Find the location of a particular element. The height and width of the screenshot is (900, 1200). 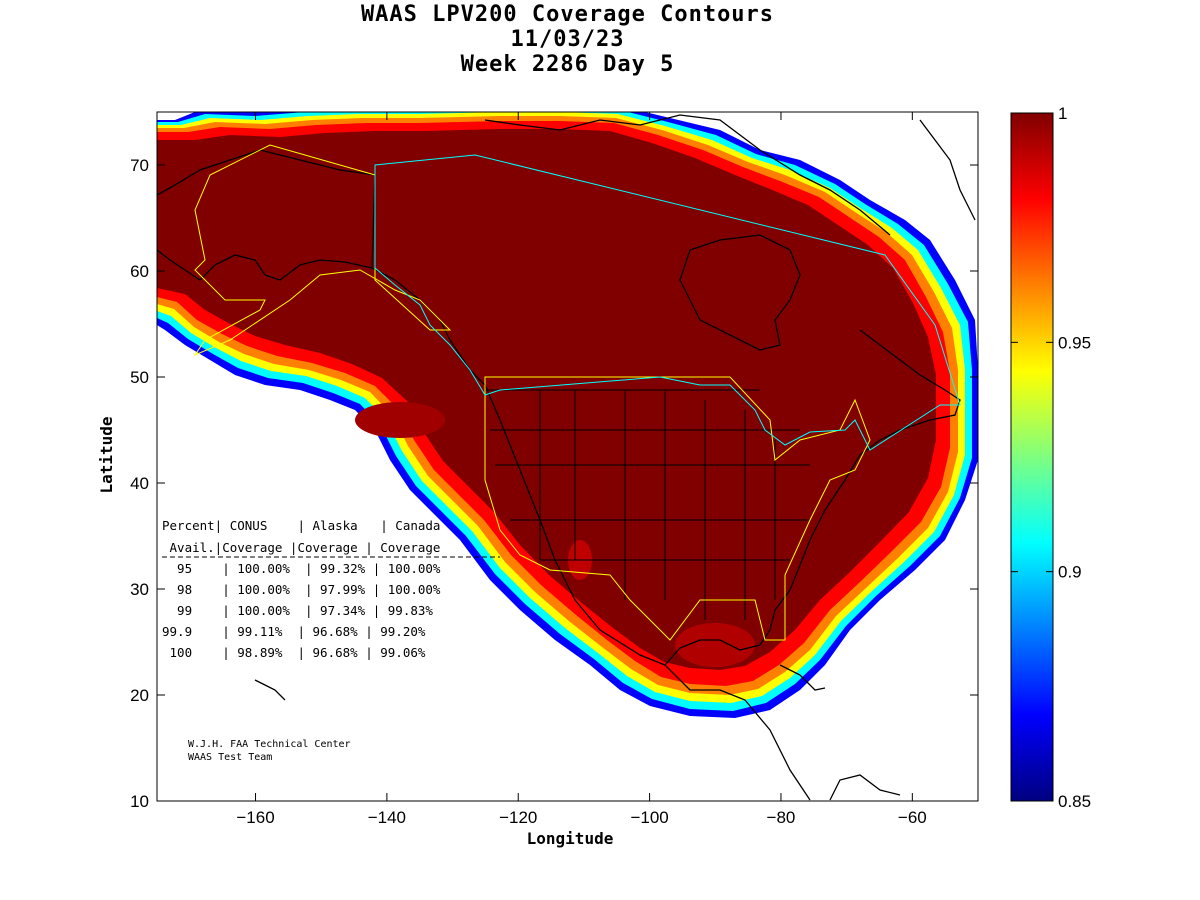

x-axis-label: Longitude is located at coordinates (570, 838).